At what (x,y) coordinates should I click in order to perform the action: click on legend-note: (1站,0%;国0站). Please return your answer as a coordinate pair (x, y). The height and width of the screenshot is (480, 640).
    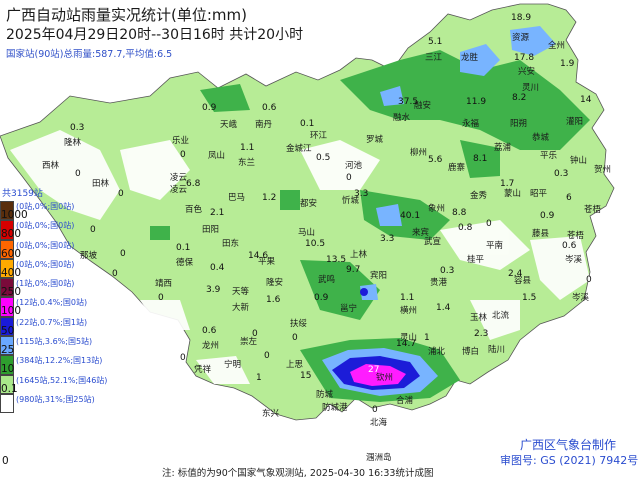
    Looking at the image, I should click on (45, 284).